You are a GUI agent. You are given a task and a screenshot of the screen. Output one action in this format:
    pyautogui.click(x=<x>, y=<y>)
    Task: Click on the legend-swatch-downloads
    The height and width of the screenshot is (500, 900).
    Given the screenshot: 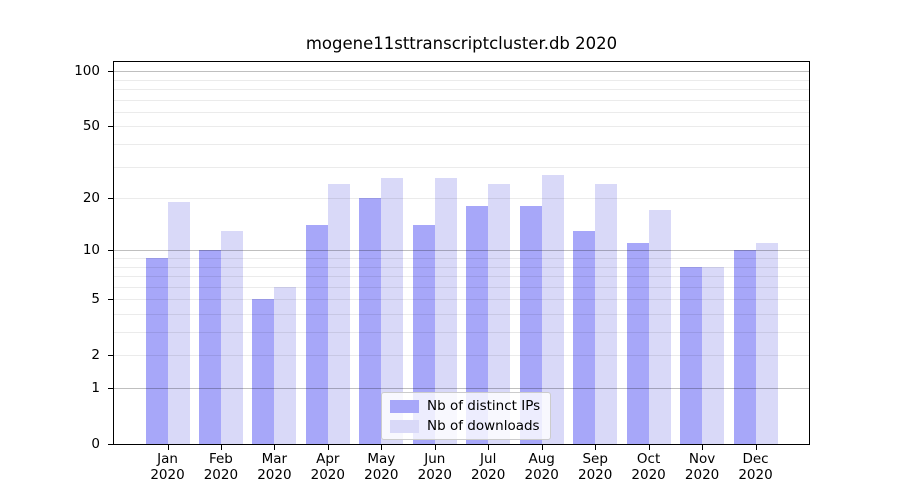 What is the action you would take?
    pyautogui.click(x=404, y=426)
    